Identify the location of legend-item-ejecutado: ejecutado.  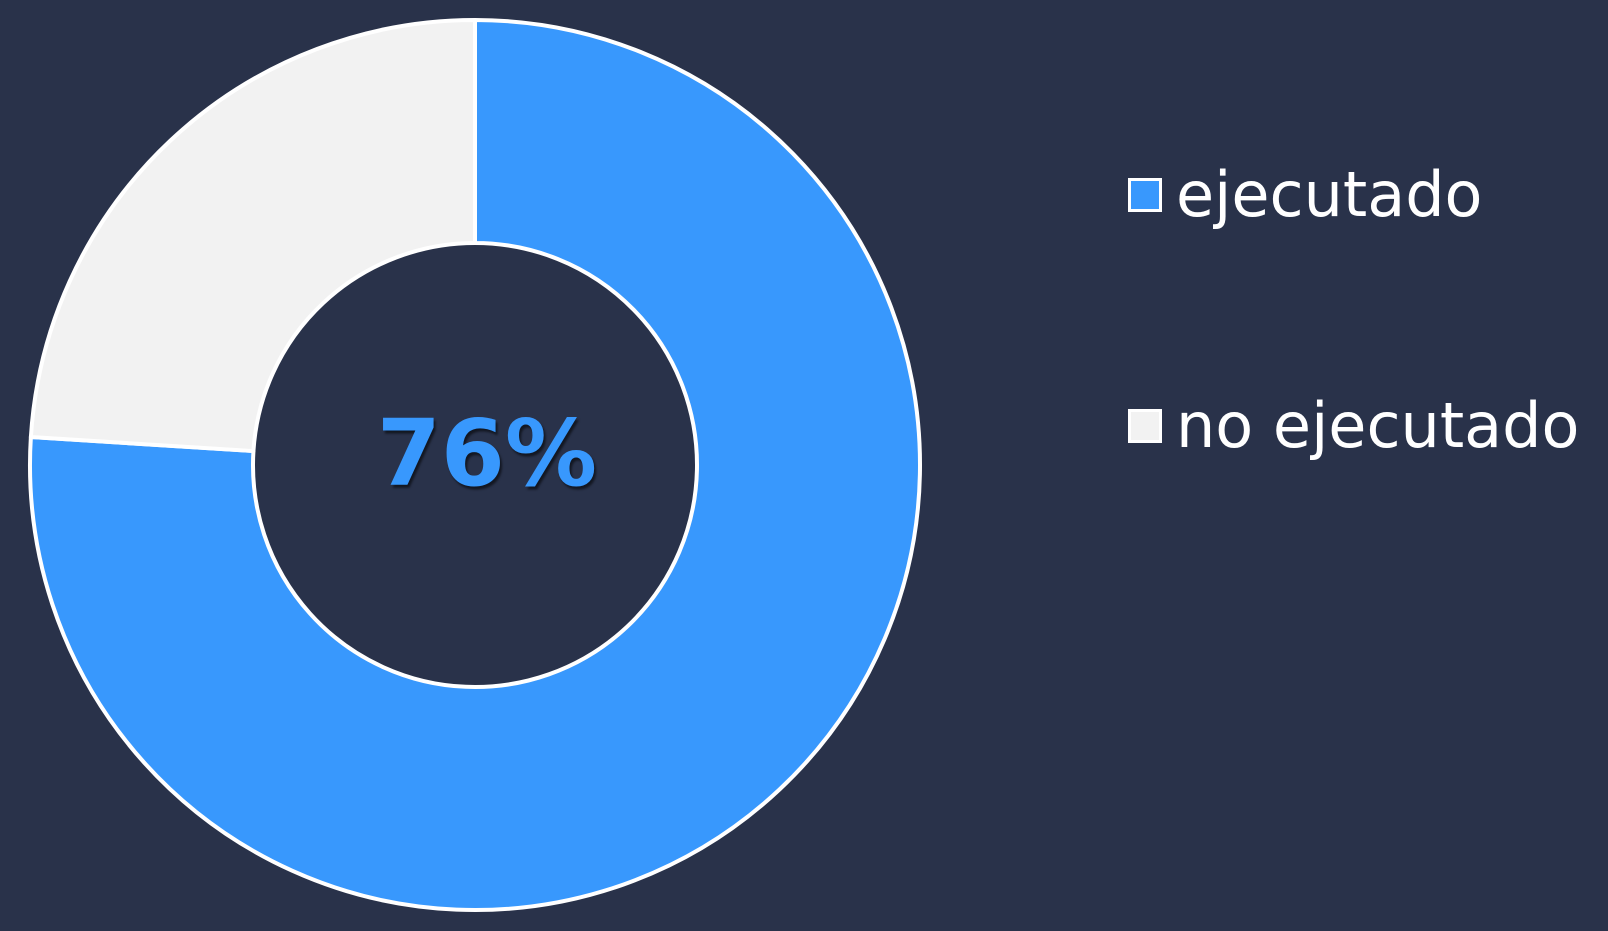
(1353, 195).